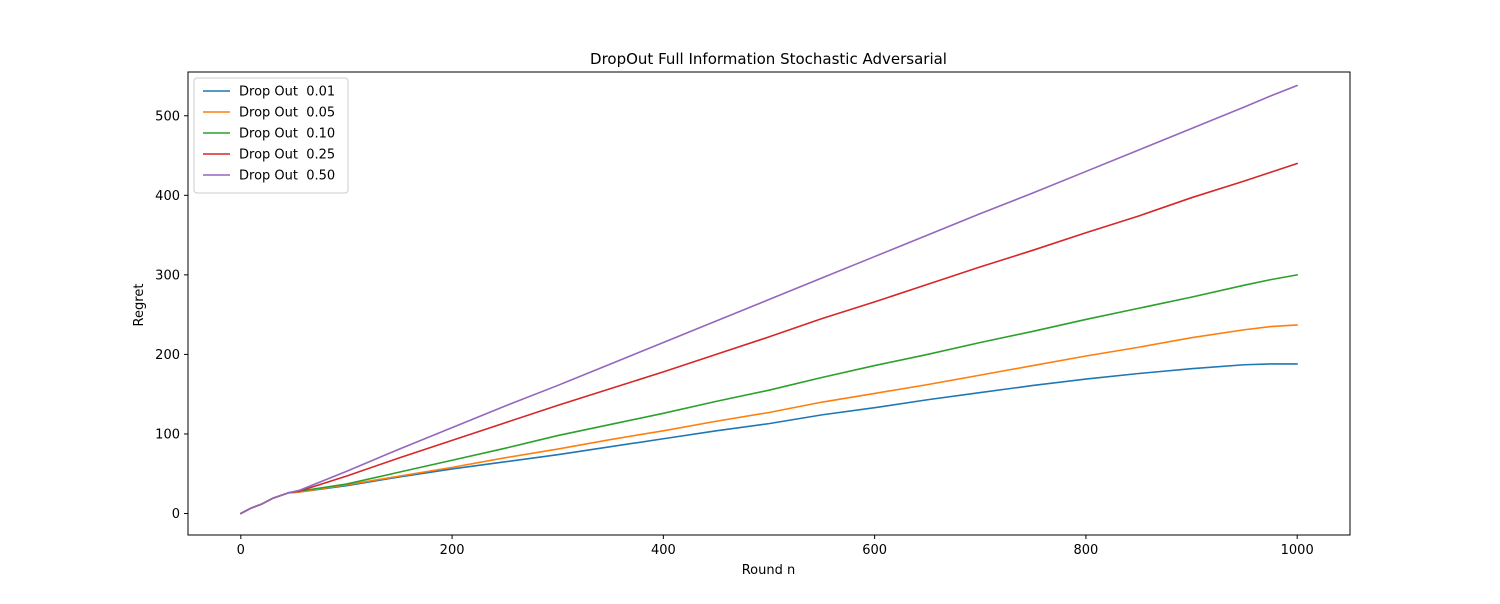 This screenshot has width=1500, height=604. I want to click on legend-box, so click(271, 135).